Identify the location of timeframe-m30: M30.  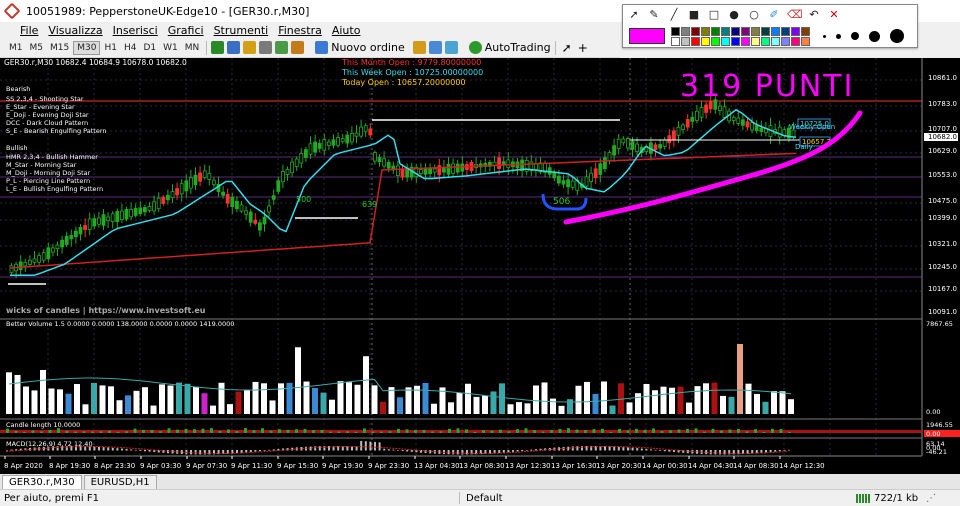
(87, 47).